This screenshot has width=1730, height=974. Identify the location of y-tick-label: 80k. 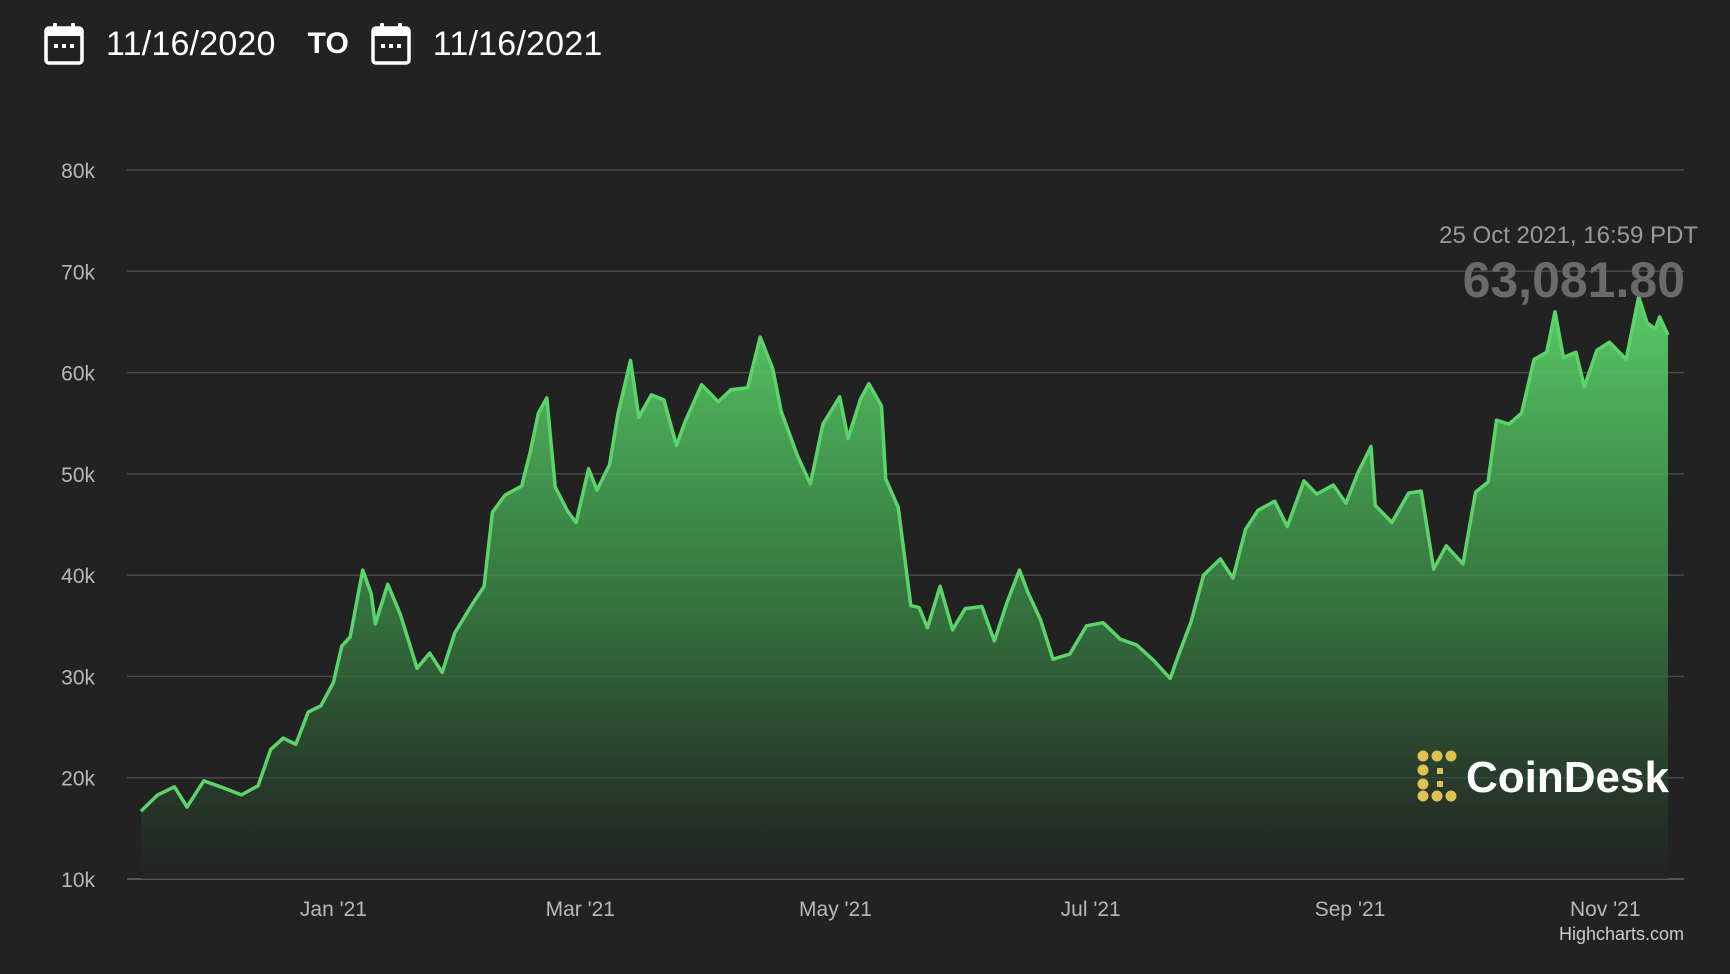
(78, 171).